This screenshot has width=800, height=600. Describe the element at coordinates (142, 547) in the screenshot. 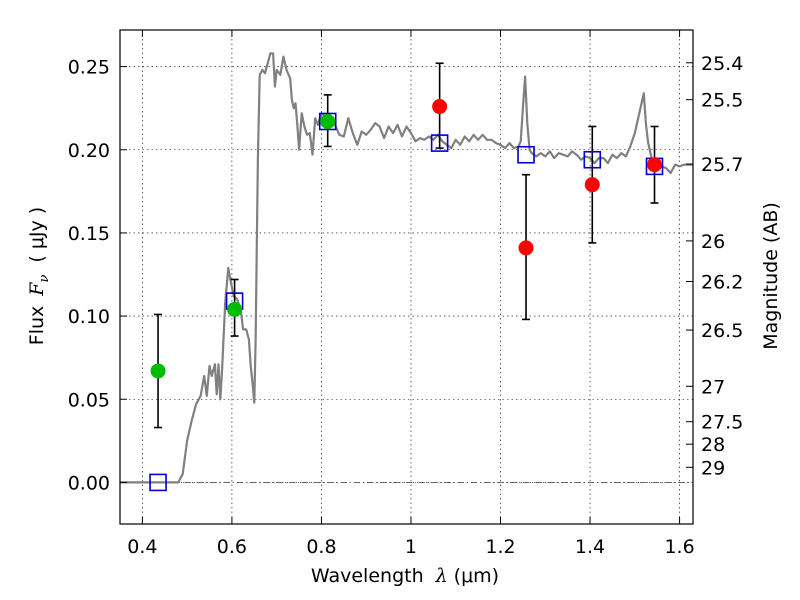

I see `x-tick-label: 0.4` at that location.